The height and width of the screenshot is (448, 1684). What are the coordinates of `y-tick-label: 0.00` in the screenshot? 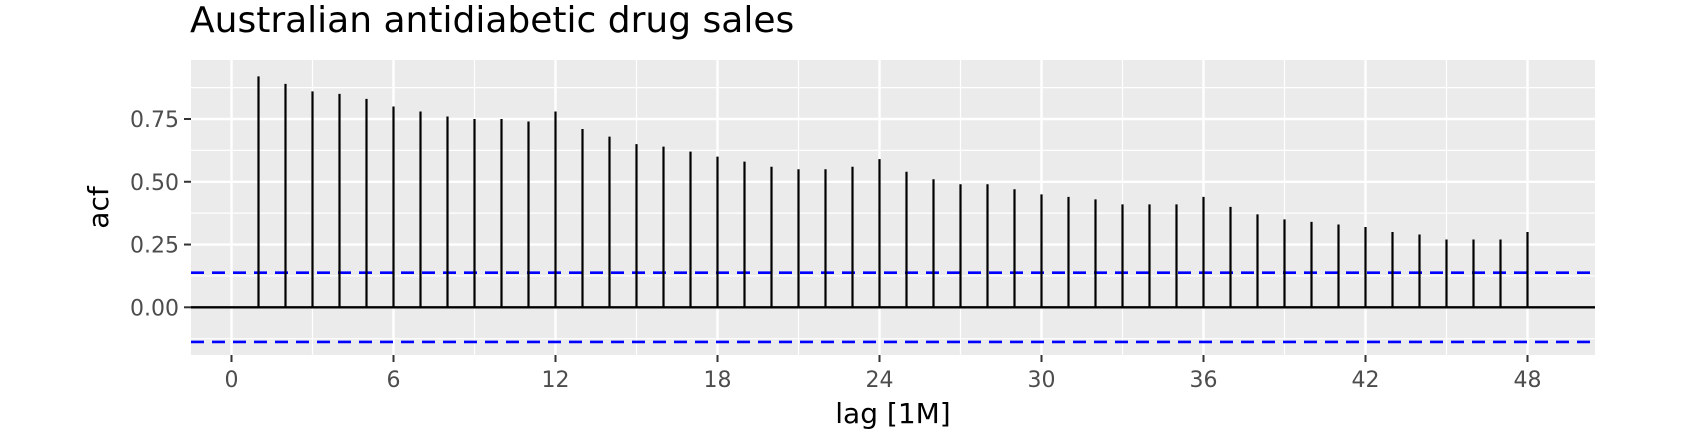 It's located at (154, 308).